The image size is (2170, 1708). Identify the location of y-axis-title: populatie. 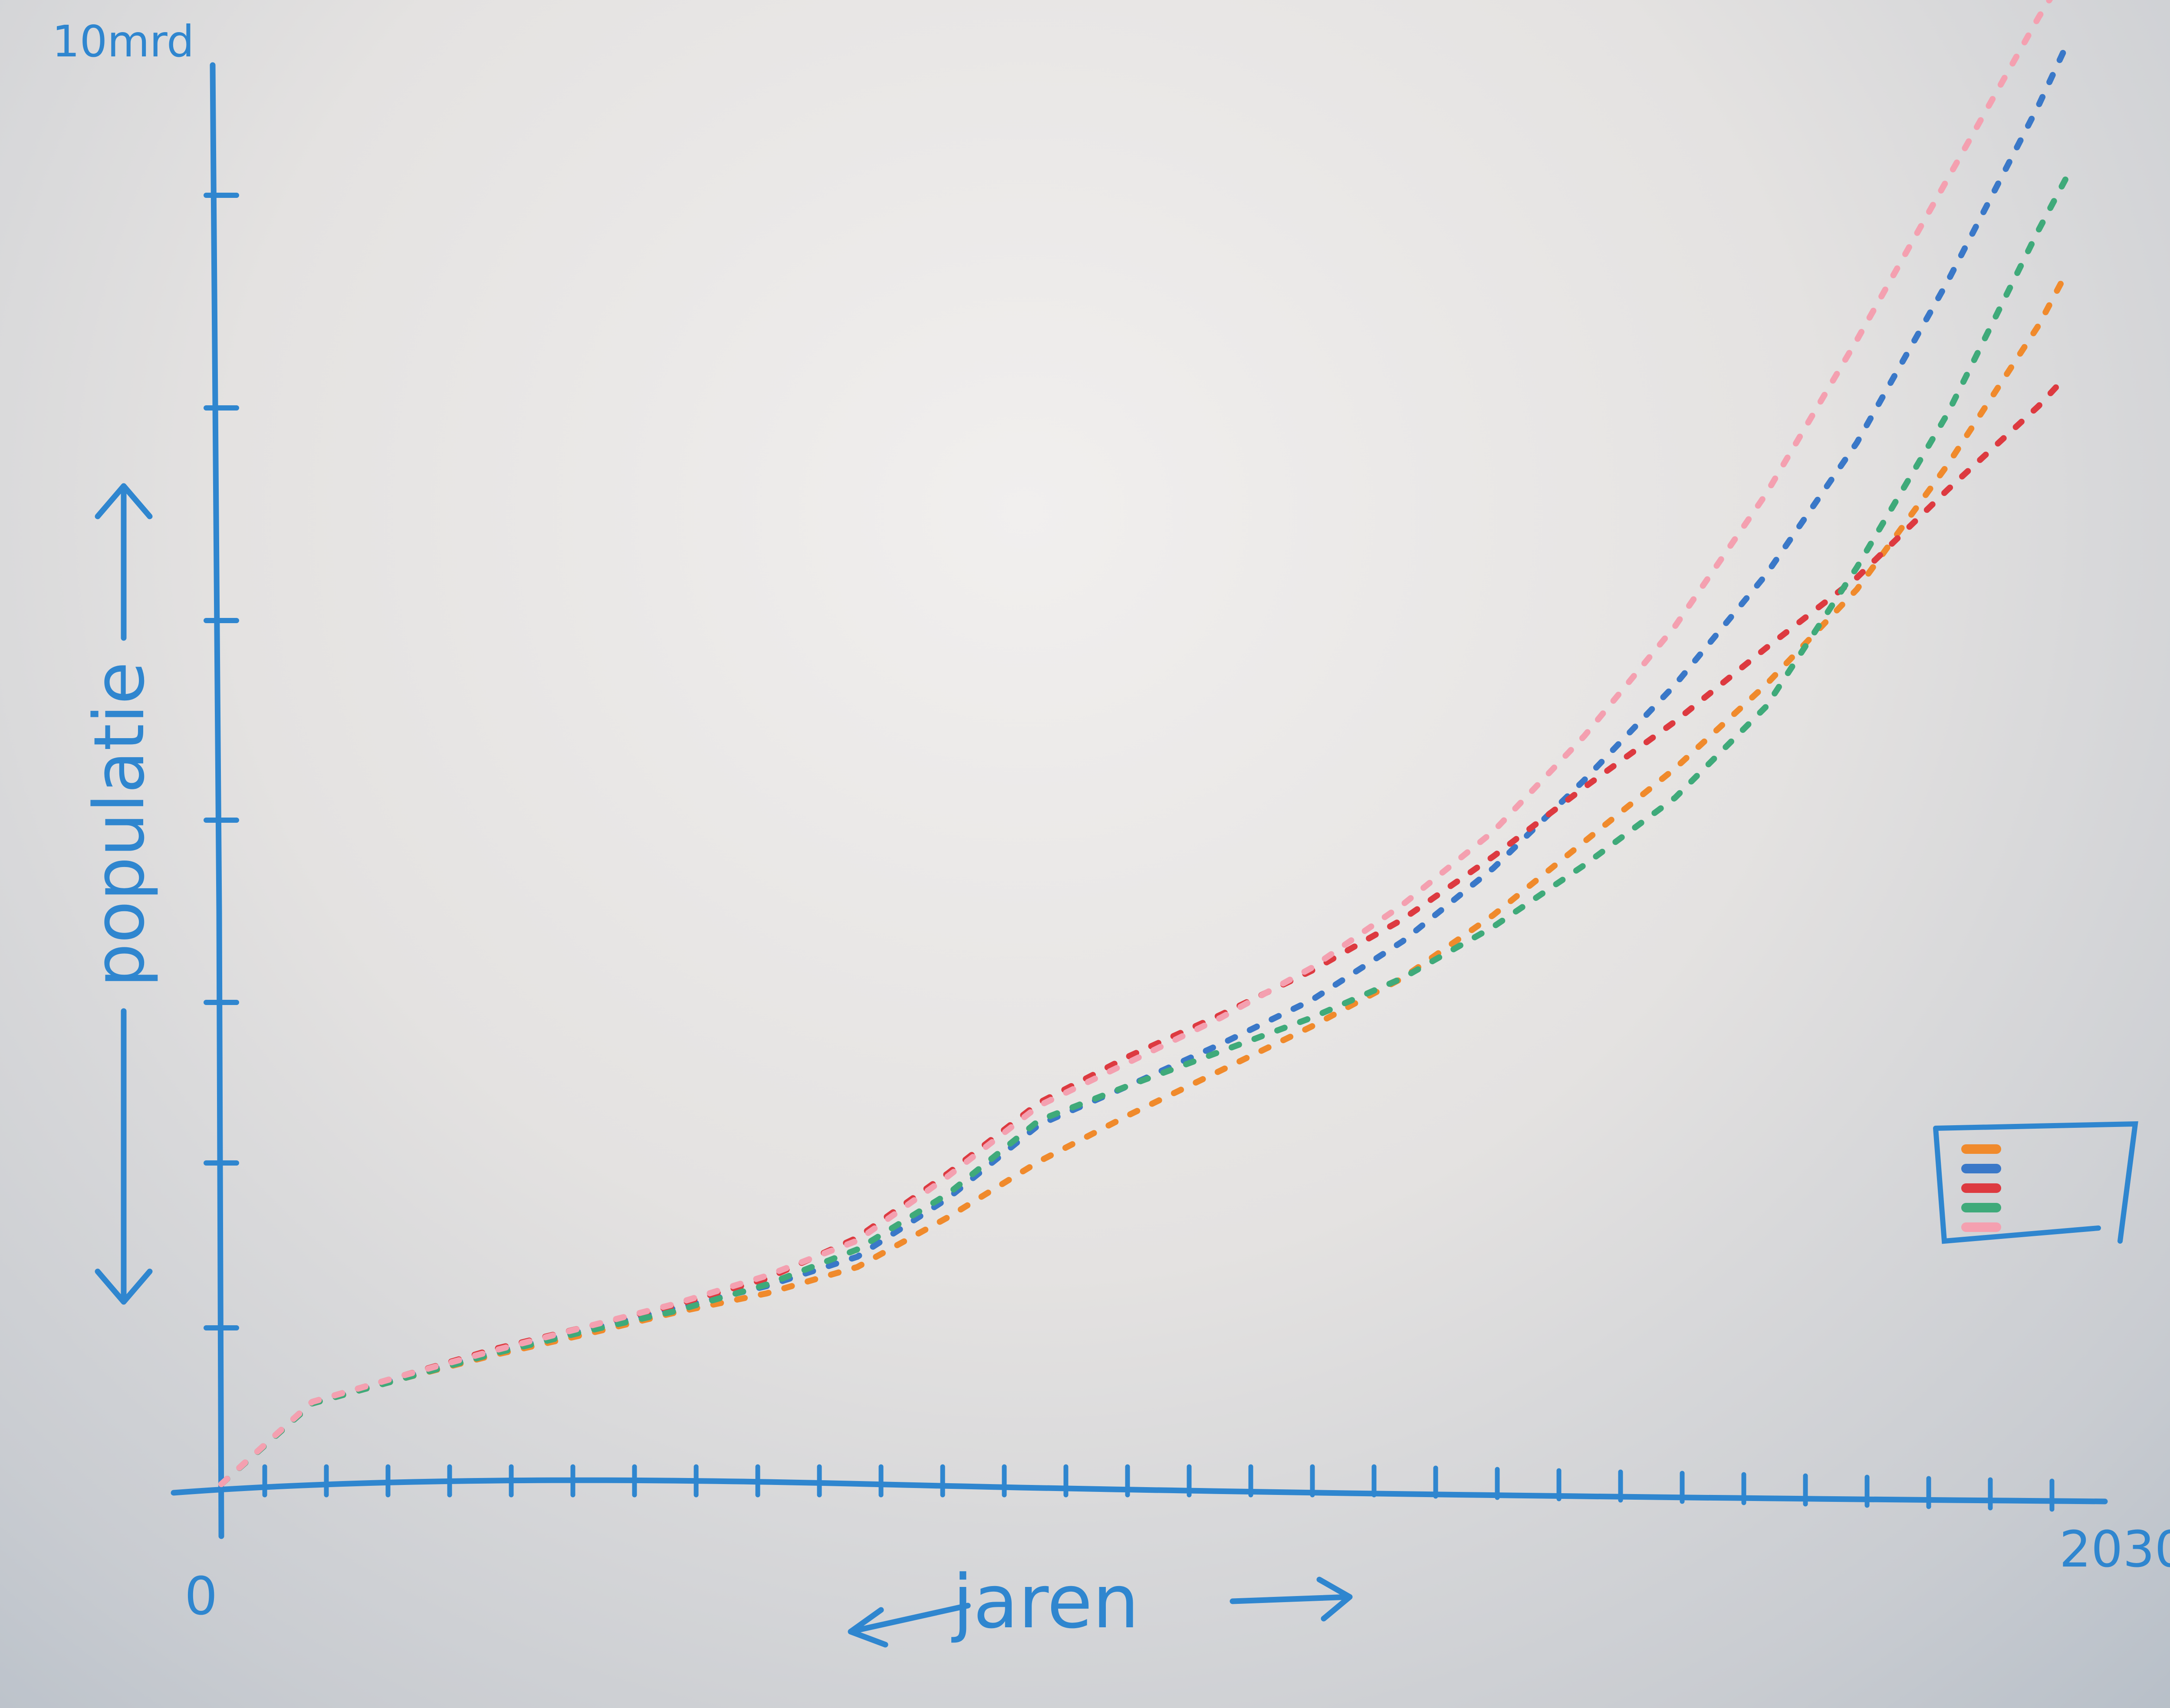
(119, 825).